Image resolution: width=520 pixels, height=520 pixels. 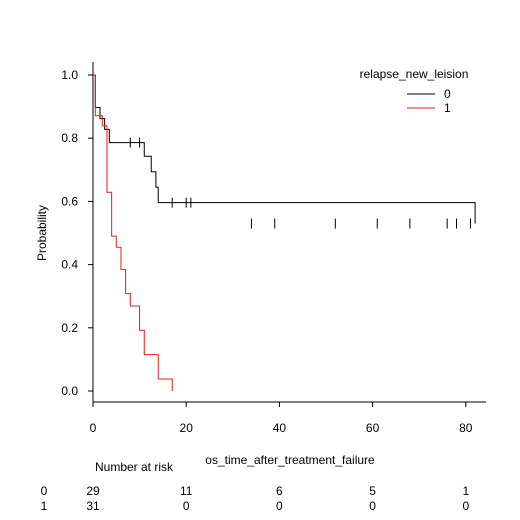 What do you see at coordinates (280, 428) in the screenshot?
I see `x-tick-label: 40` at bounding box center [280, 428].